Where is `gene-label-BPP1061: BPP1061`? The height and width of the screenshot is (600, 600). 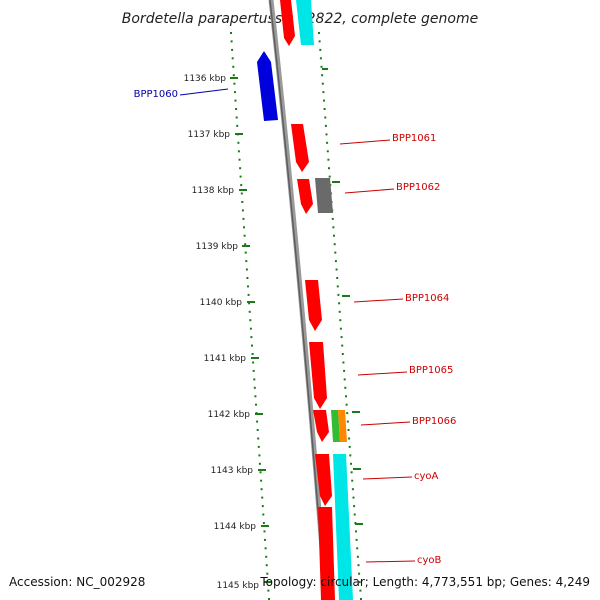
gene-label-BPP1061: BPP1061 is located at coordinates (414, 138).